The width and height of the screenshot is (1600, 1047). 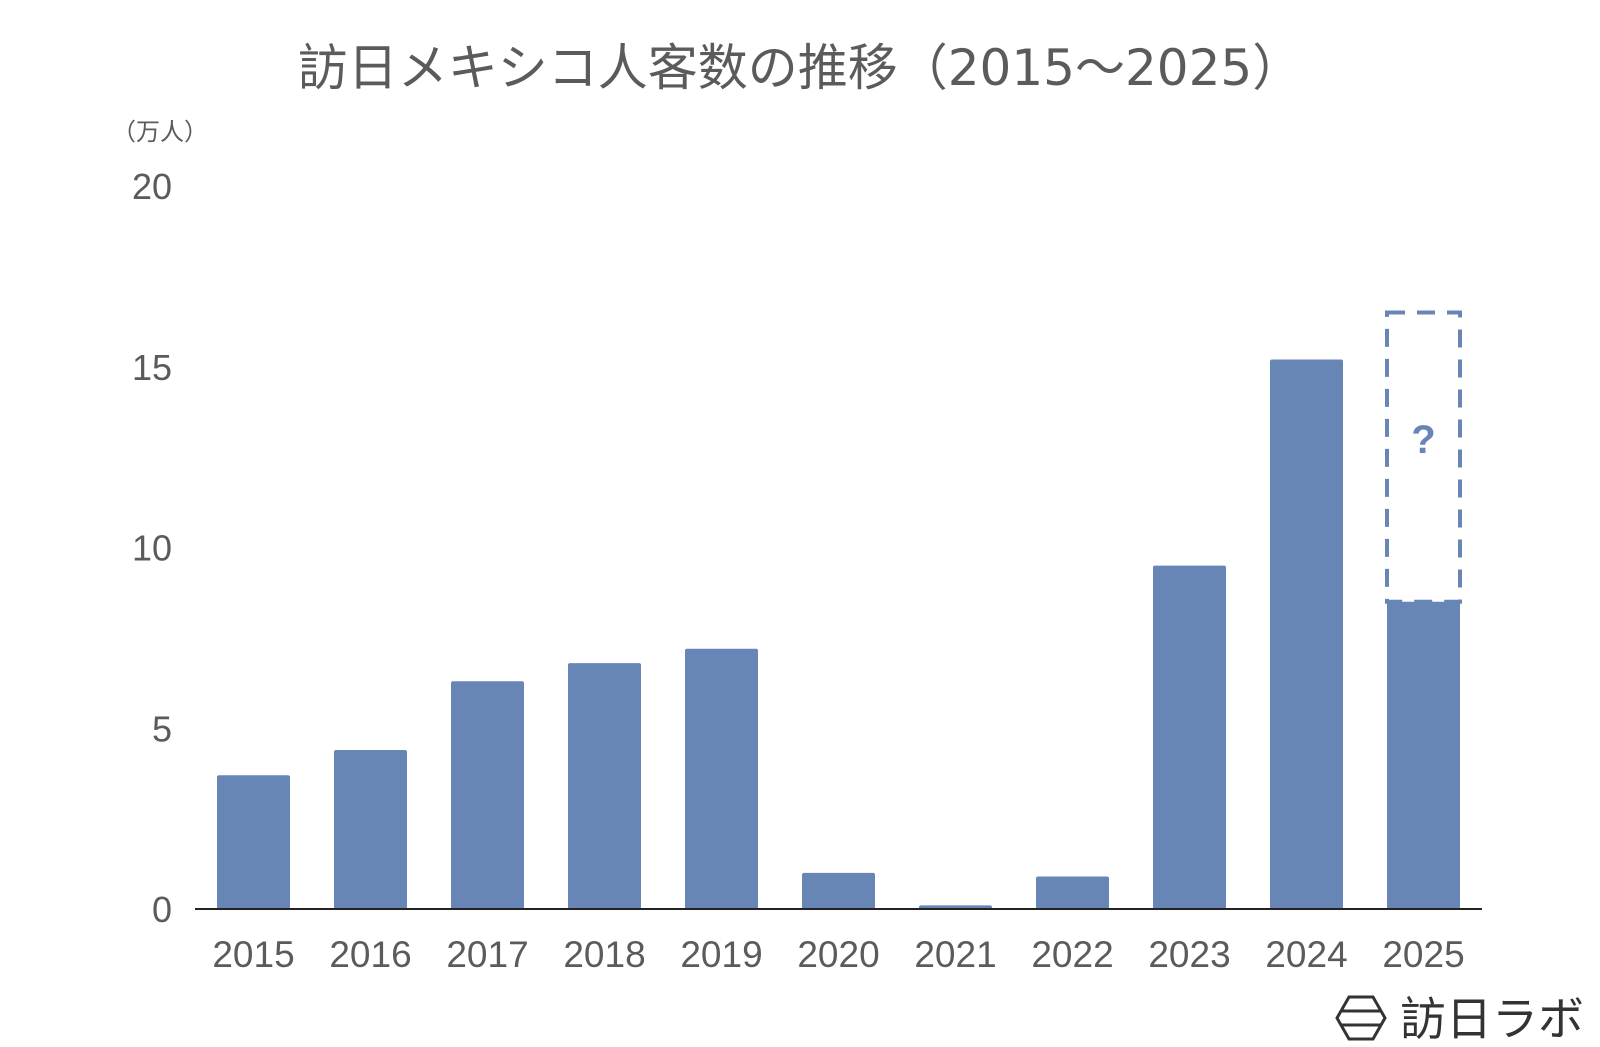 What do you see at coordinates (838, 890) in the screenshot?
I see `bar-2020` at bounding box center [838, 890].